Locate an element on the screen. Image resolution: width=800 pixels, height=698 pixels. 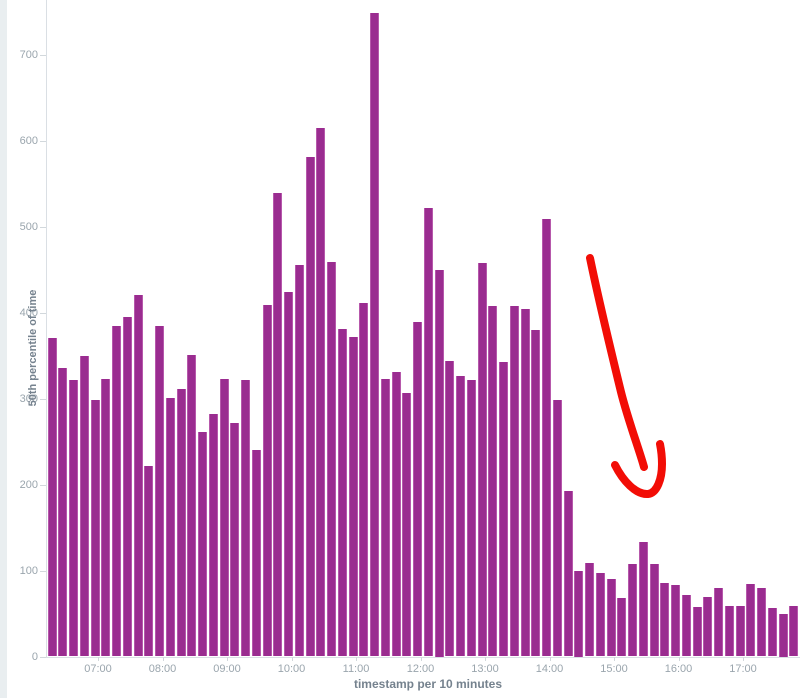
x-axis-line is located at coordinates (423, 657).